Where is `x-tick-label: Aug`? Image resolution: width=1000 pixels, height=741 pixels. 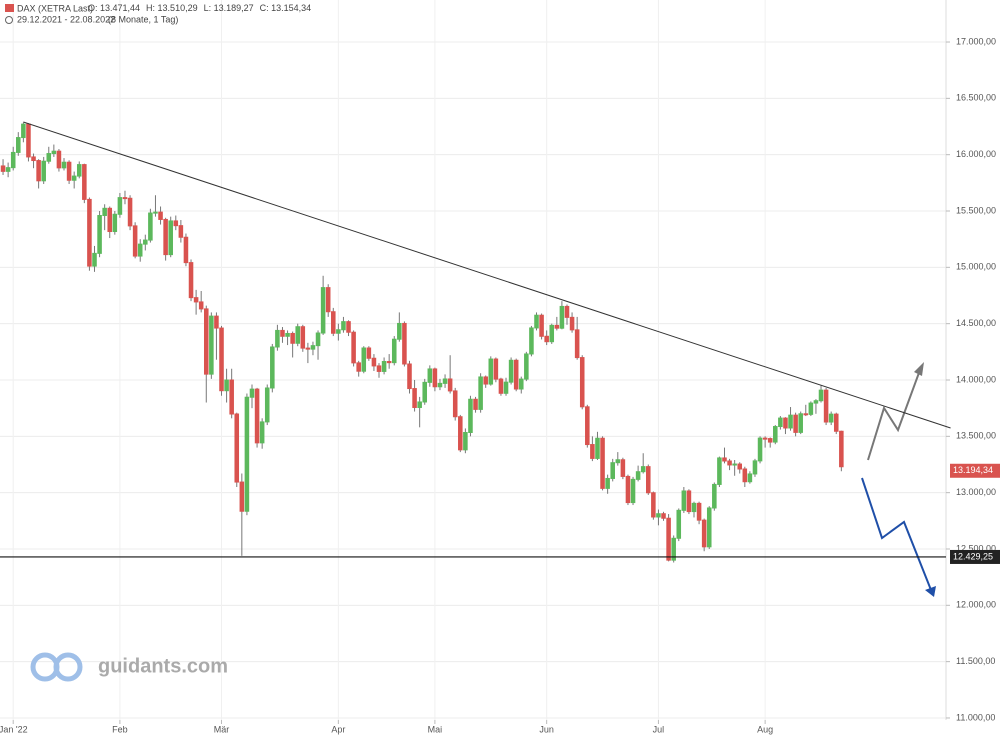
x-tick-label: Aug is located at coordinates (765, 729).